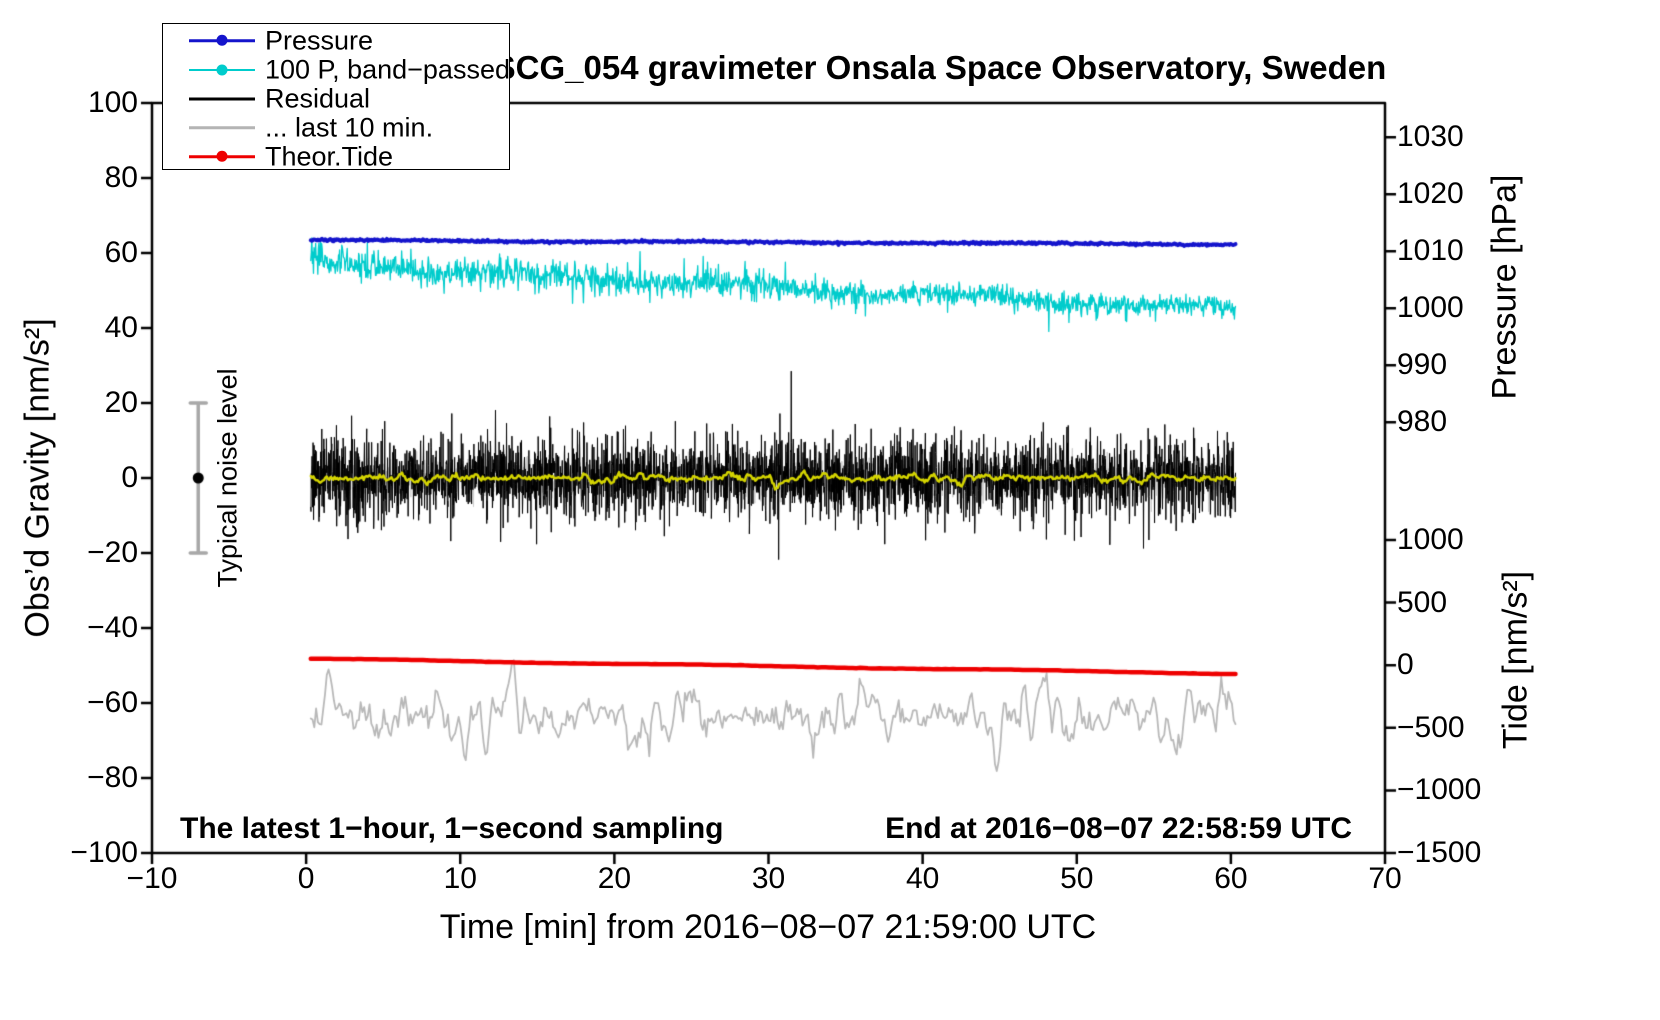 The height and width of the screenshot is (1020, 1660). Describe the element at coordinates (1077, 878) in the screenshot. I see `x-tick-label: 50` at that location.